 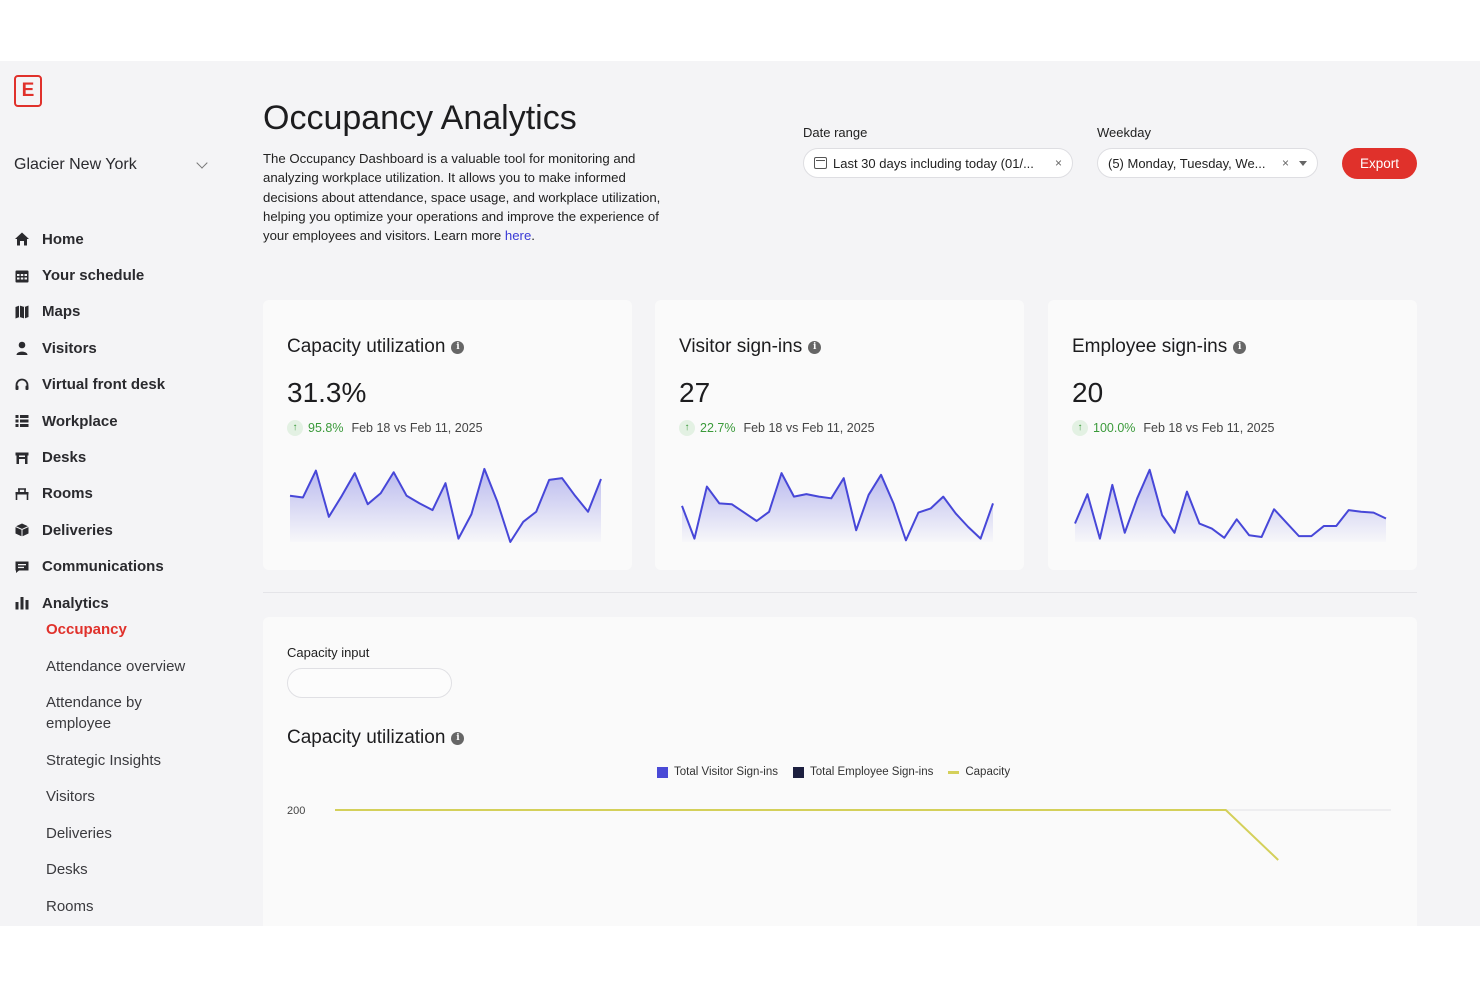 I want to click on capacity-utilization-chart: 200, so click(x=839, y=833).